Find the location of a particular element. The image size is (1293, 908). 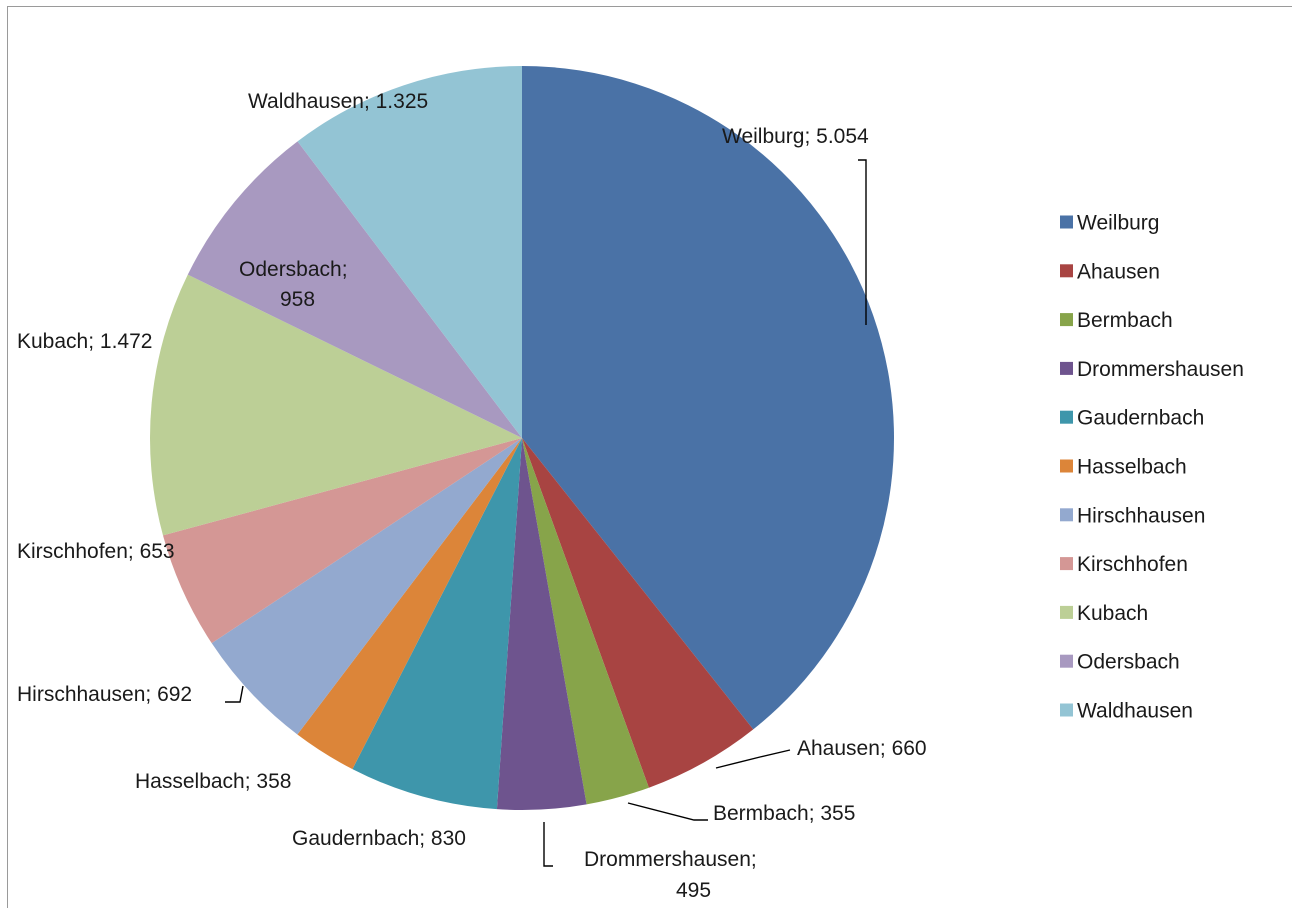

legend-label-ahausen: Ahausen is located at coordinates (1118, 271).